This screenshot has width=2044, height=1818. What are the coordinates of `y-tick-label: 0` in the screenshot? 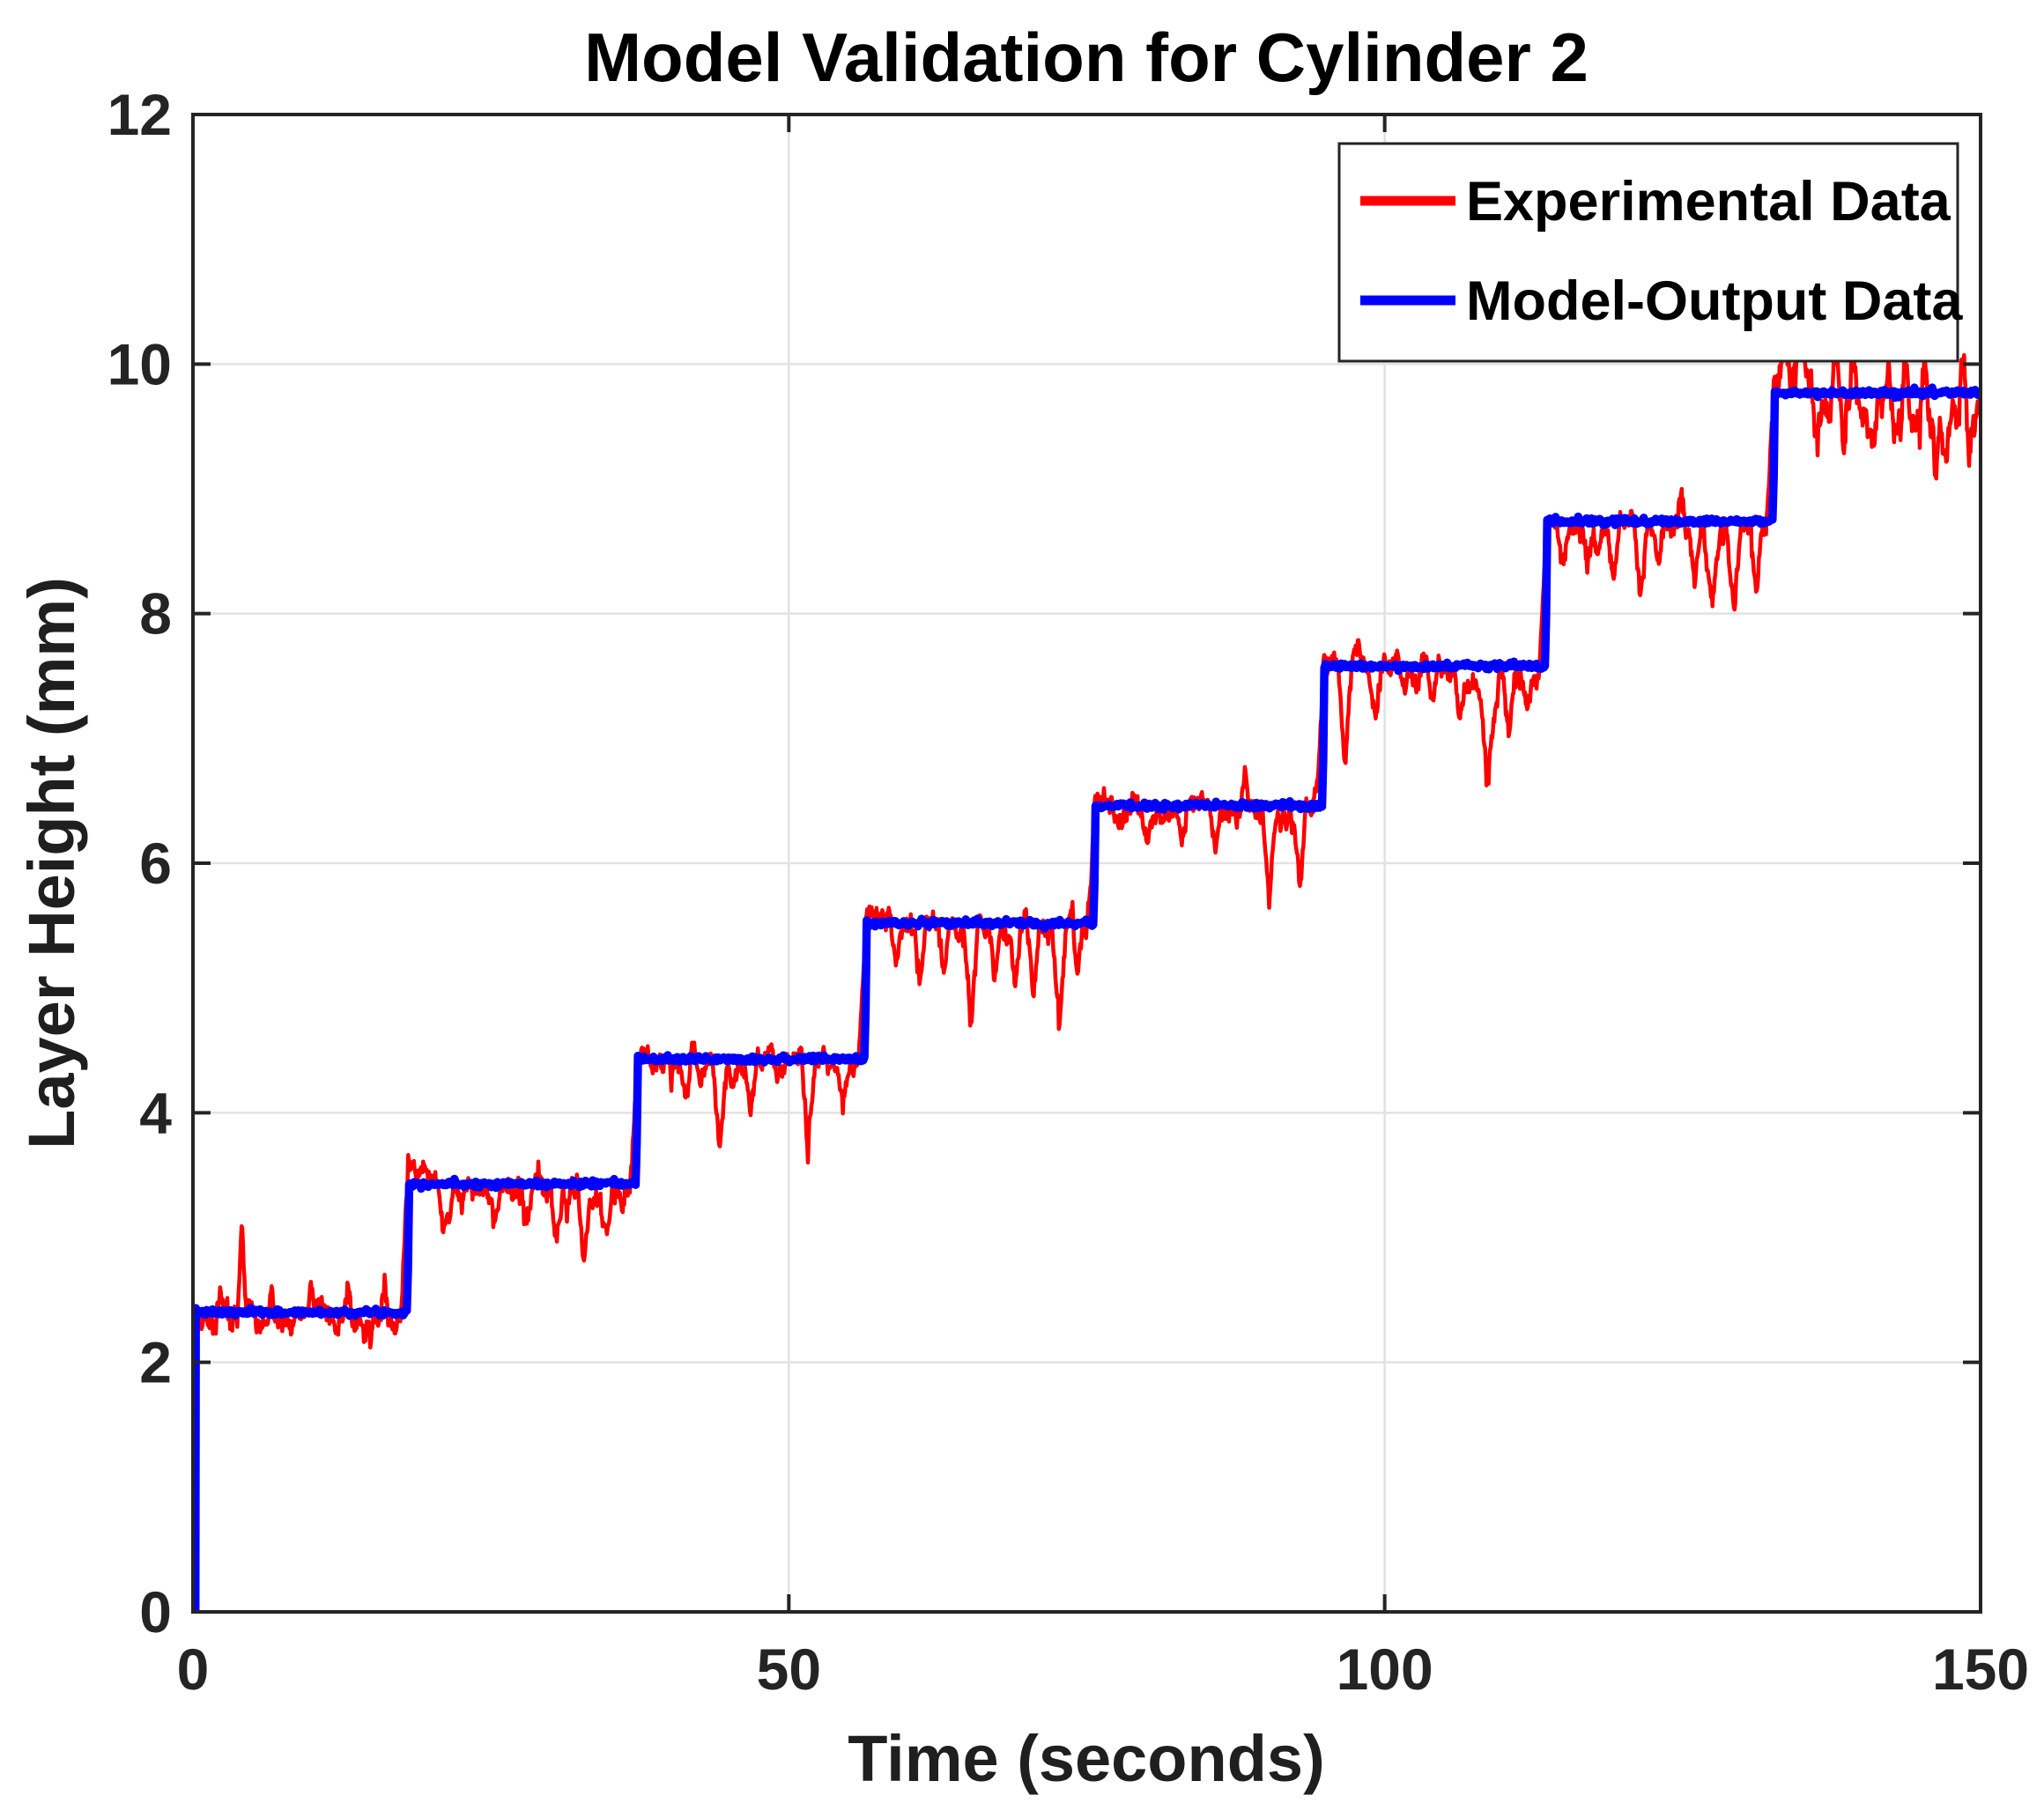 It's located at (155, 1611).